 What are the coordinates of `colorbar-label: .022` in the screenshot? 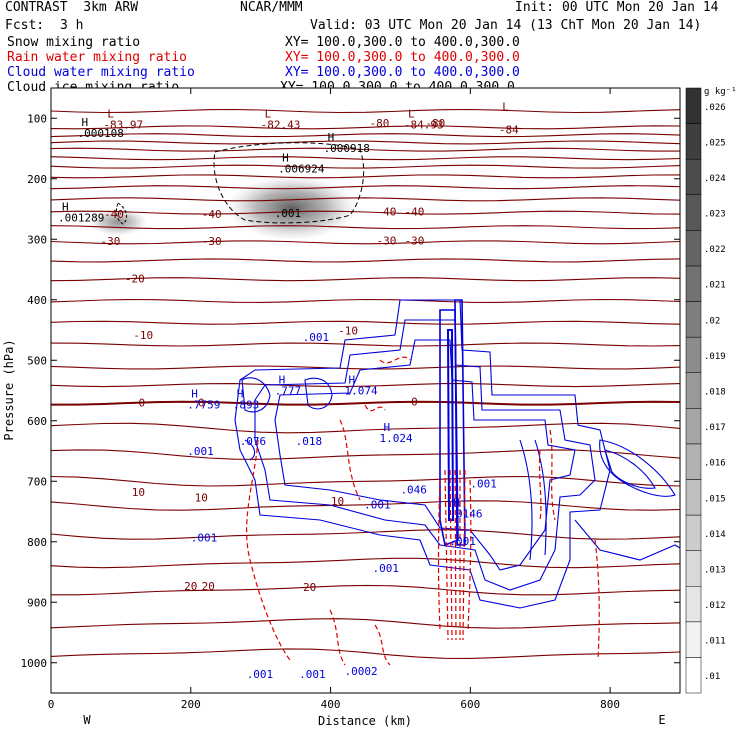 It's located at (715, 250).